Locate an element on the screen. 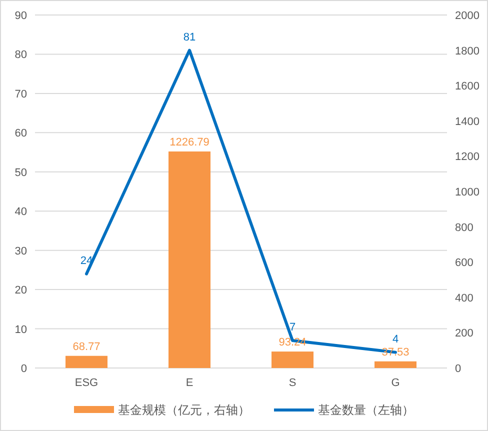 This screenshot has width=488, height=431. y-tick-label: 0 is located at coordinates (23, 369).